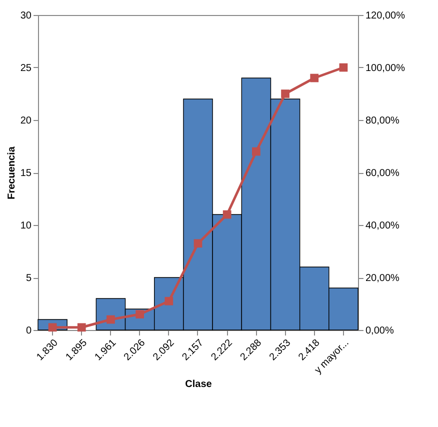 The image size is (438, 427). Describe the element at coordinates (29, 278) in the screenshot. I see `y-tick-label: 5` at that location.